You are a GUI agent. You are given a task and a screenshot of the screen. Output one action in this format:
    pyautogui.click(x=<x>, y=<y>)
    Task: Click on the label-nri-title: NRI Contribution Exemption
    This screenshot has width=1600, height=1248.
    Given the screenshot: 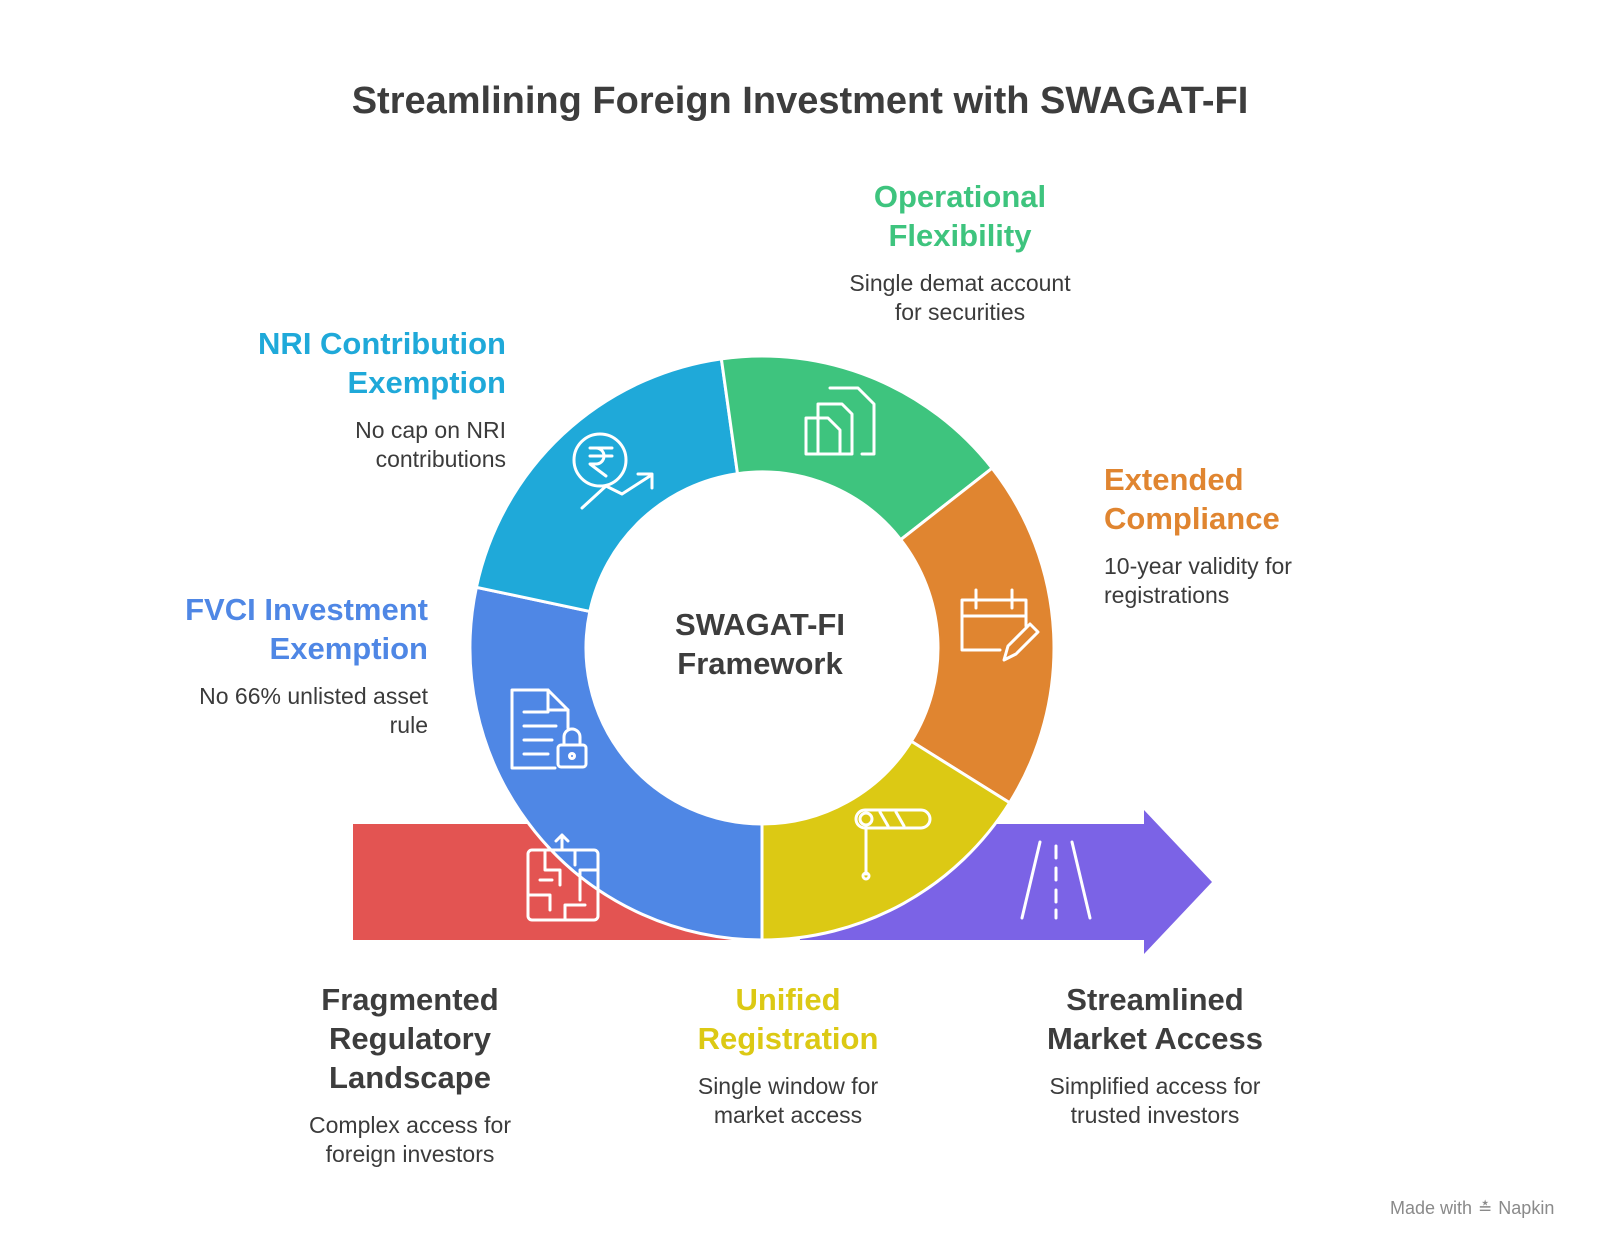 What is the action you would take?
    pyautogui.click(x=353, y=363)
    